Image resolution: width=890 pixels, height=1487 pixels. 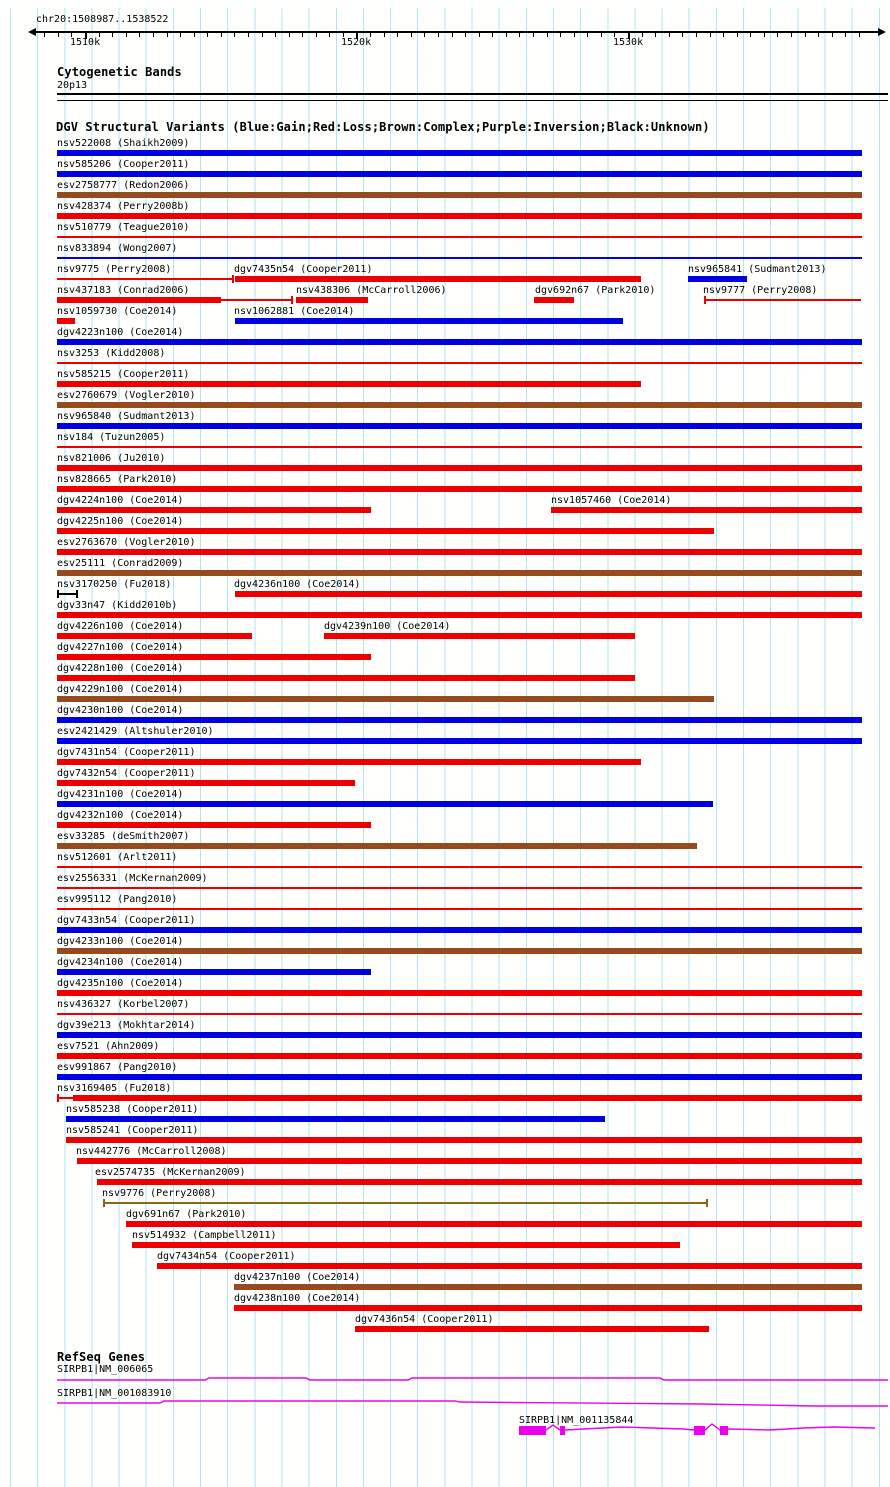 What do you see at coordinates (111, 458) in the screenshot?
I see `variant-label: nsv821006 (Ju2010)` at bounding box center [111, 458].